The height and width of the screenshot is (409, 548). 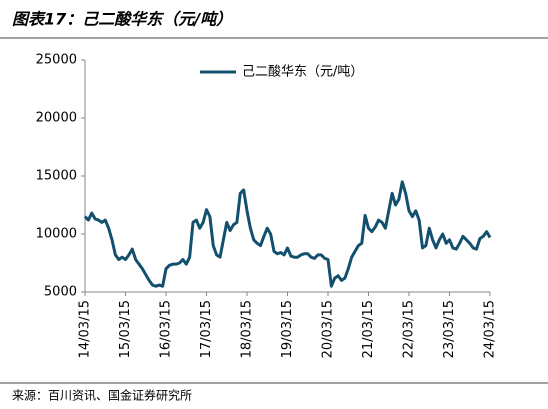 What do you see at coordinates (56, 118) in the screenshot?
I see `y-tick-label: 20000` at bounding box center [56, 118].